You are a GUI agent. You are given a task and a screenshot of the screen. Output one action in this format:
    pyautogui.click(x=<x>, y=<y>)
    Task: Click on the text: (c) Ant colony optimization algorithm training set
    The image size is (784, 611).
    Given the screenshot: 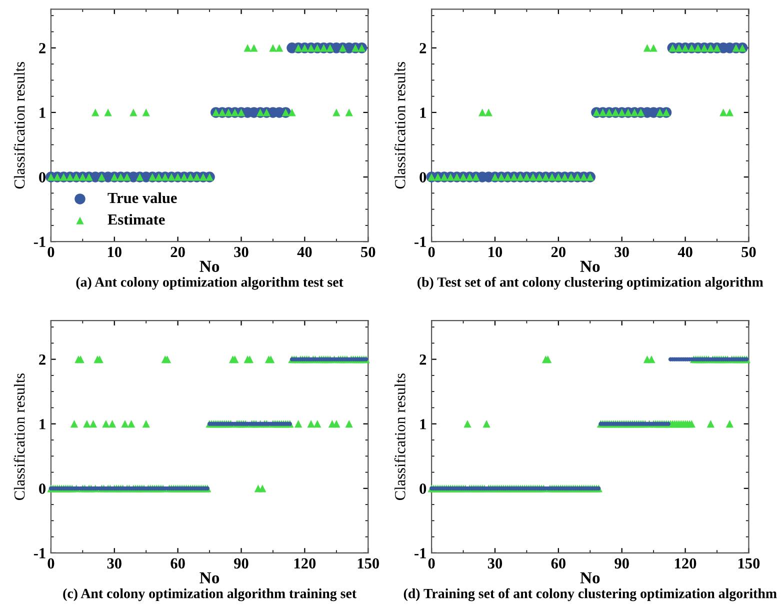 What is the action you would take?
    pyautogui.click(x=209, y=595)
    